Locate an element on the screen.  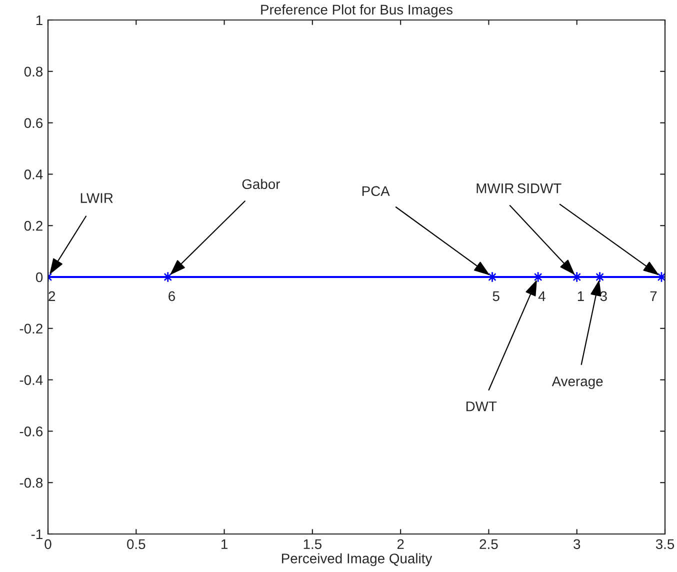
annotation: 7 is located at coordinates (653, 296).